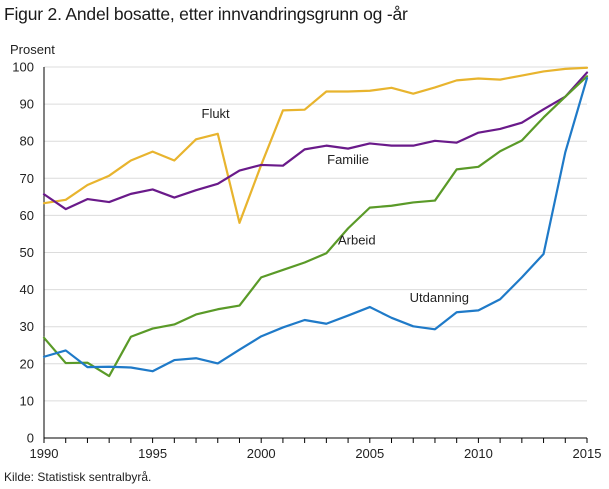  What do you see at coordinates (27, 400) in the screenshot?
I see `y-tick-label-10: 10` at bounding box center [27, 400].